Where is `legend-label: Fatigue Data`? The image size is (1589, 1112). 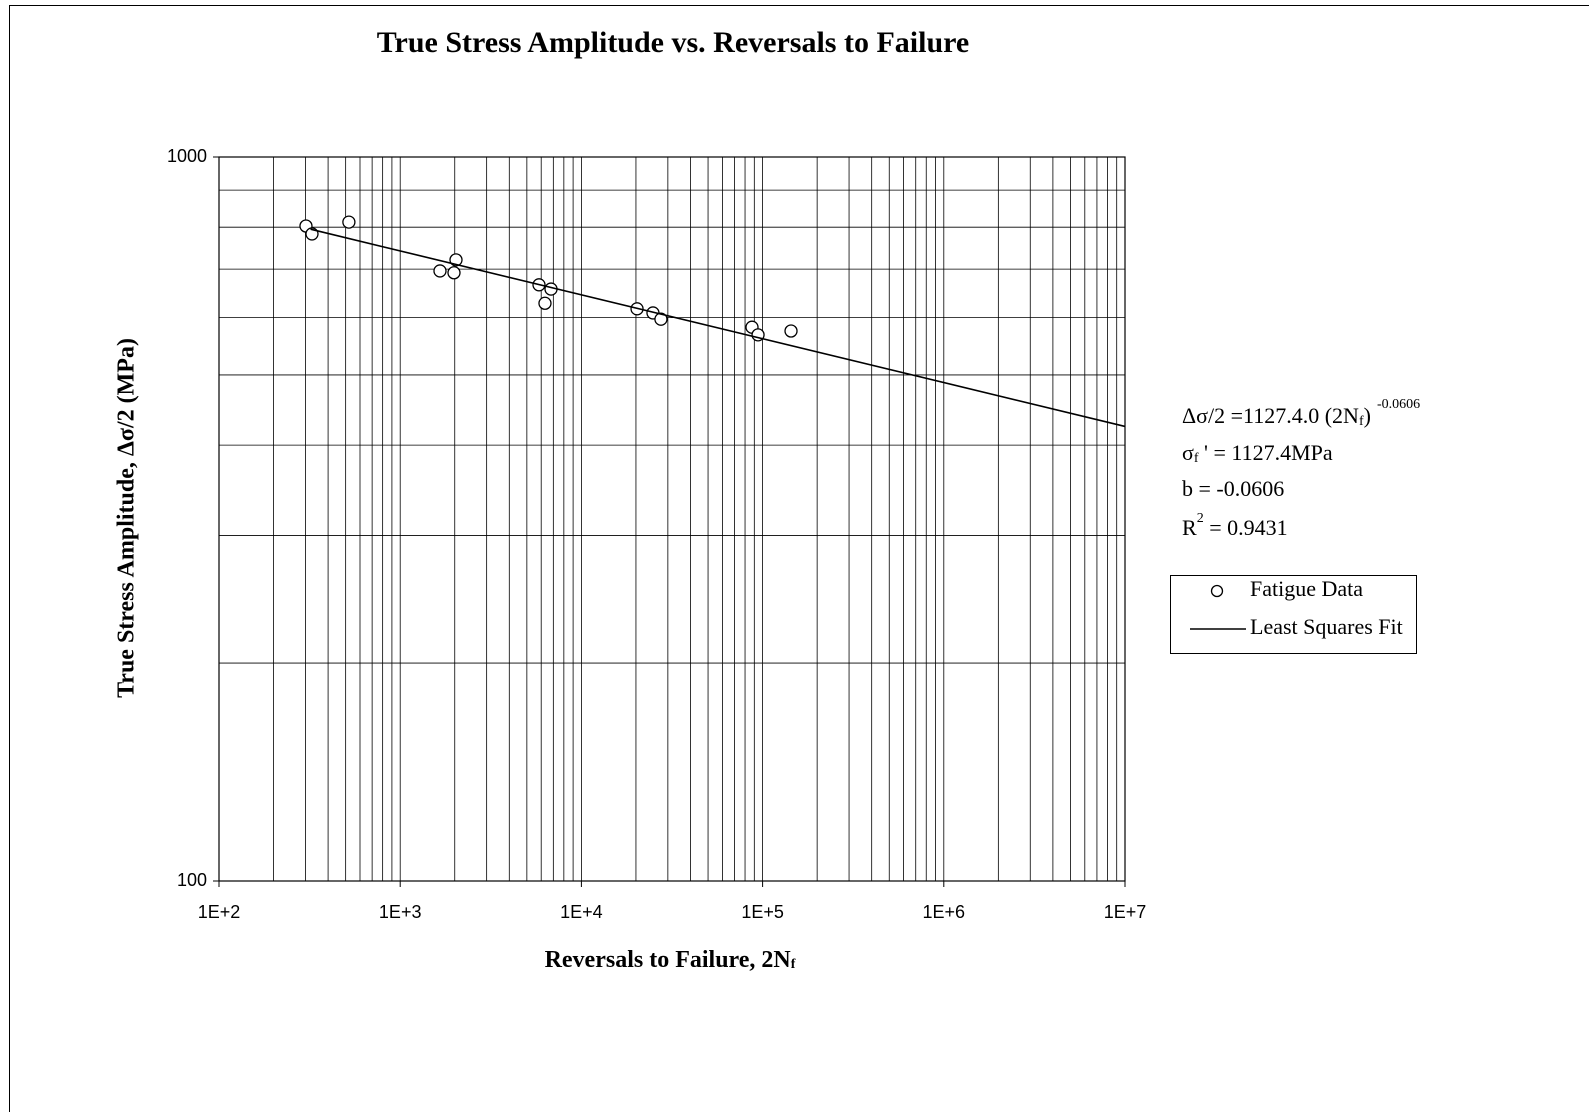 legend-label: Fatigue Data is located at coordinates (1306, 588).